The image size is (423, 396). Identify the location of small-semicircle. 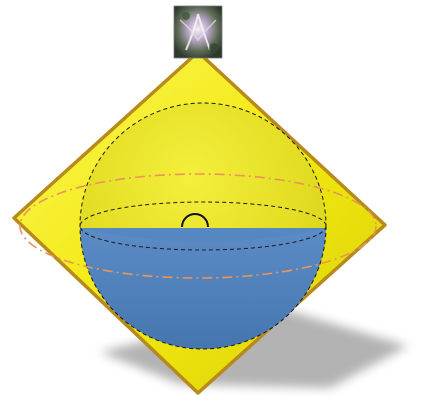
(195, 220).